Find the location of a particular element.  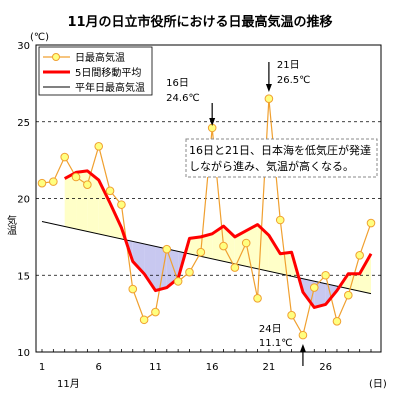

y-tick-label: 20 is located at coordinates (23, 200).